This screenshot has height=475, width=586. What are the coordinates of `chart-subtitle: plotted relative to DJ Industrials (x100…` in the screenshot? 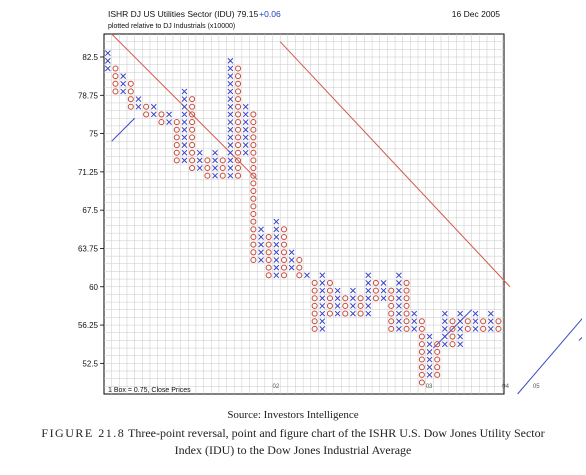 It's located at (171, 26).